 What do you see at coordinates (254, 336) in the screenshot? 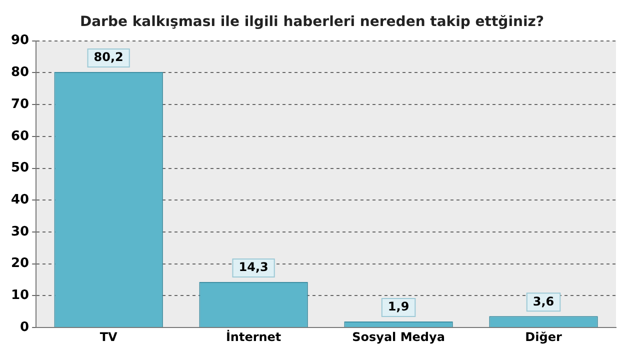
I see `x-tick-label: İnternet` at bounding box center [254, 336].